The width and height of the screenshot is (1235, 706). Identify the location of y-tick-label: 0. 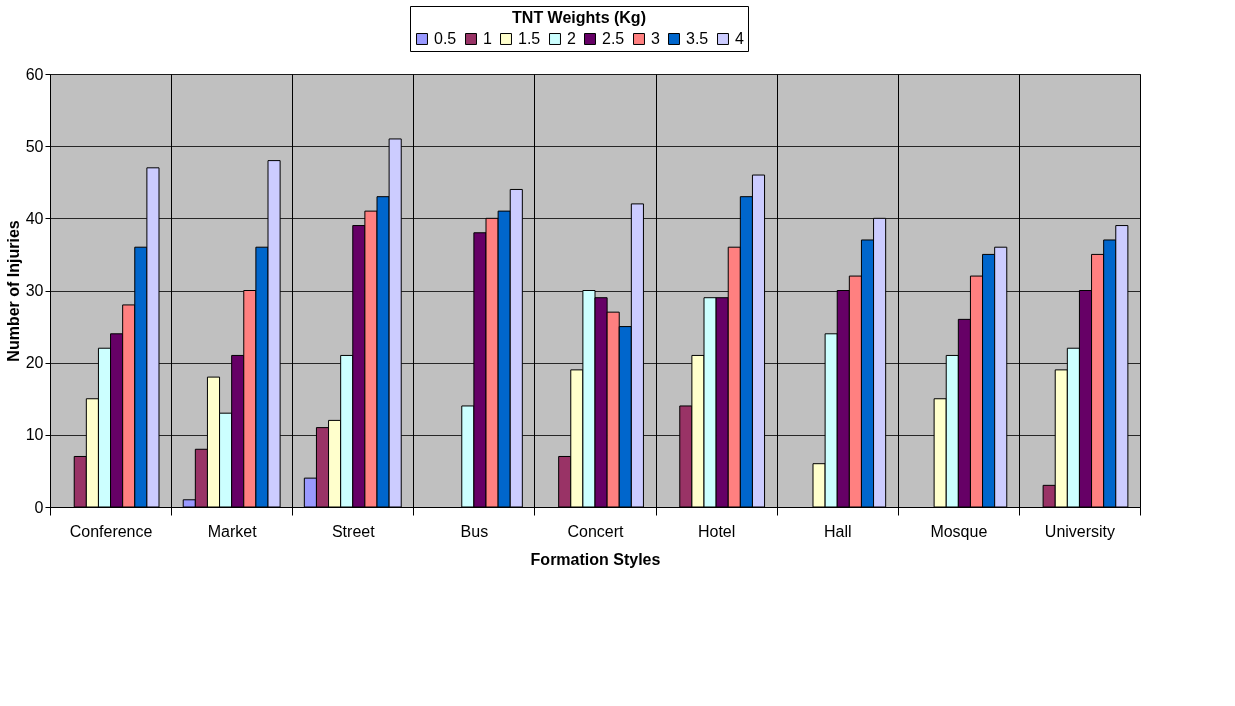
(39, 507).